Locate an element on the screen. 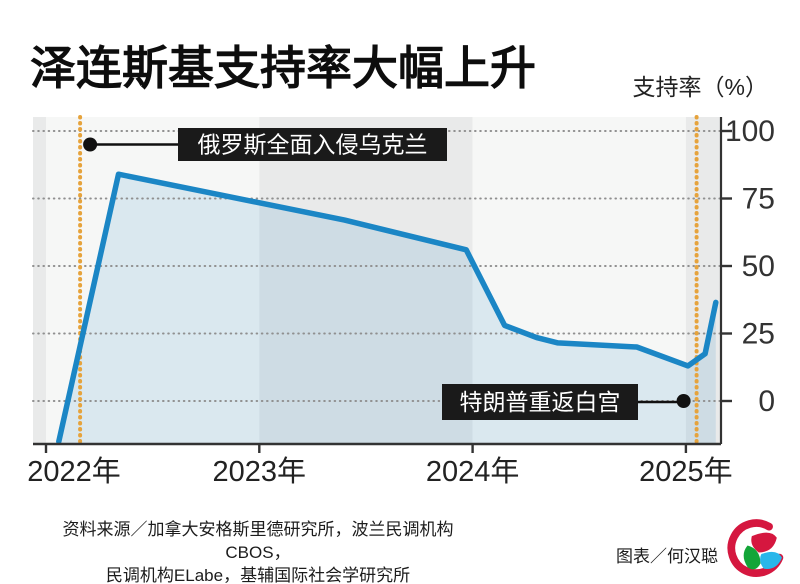 This screenshot has width=800, height=584. y-tick-label: 25 is located at coordinates (758, 334).